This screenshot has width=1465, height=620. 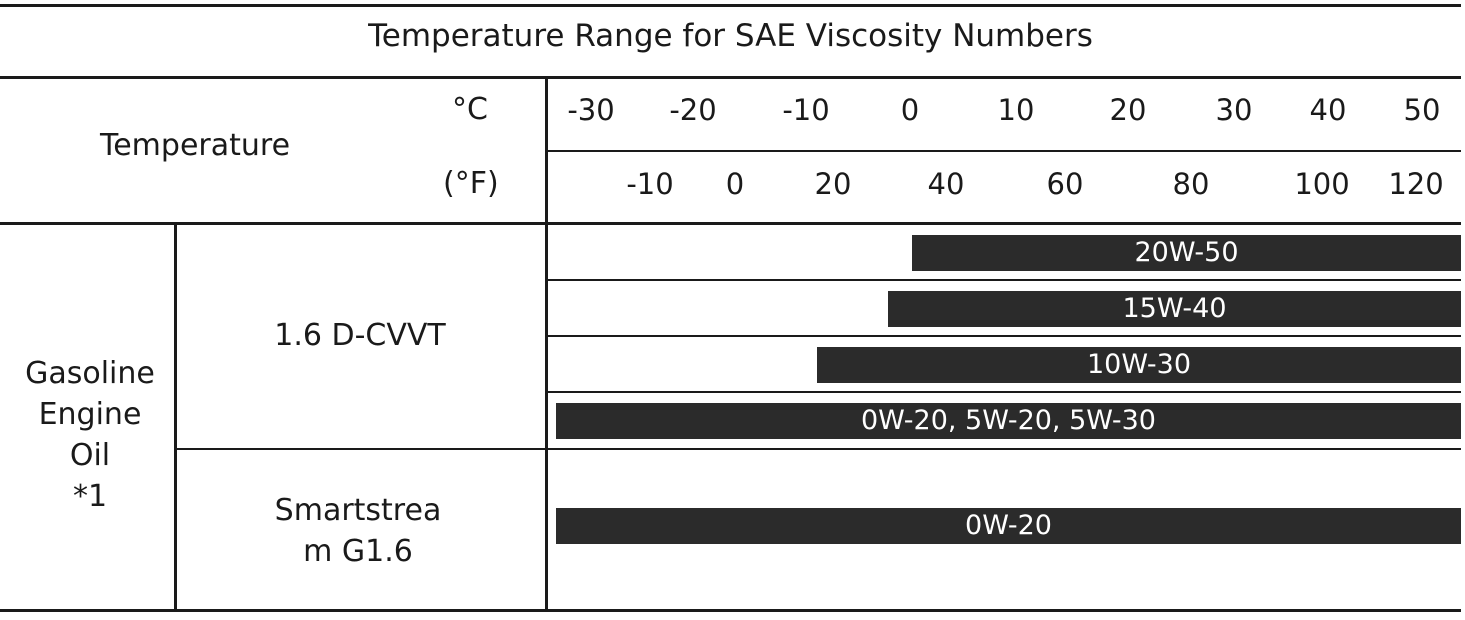 I want to click on celsius-tick: 20, so click(x=1128, y=110).